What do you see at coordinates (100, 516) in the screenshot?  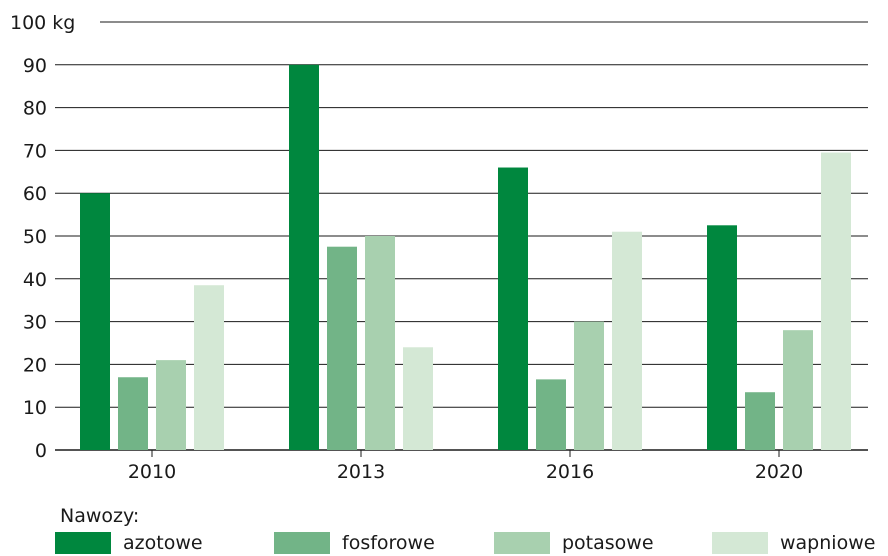 I see `legend-title: Nawozy:` at bounding box center [100, 516].